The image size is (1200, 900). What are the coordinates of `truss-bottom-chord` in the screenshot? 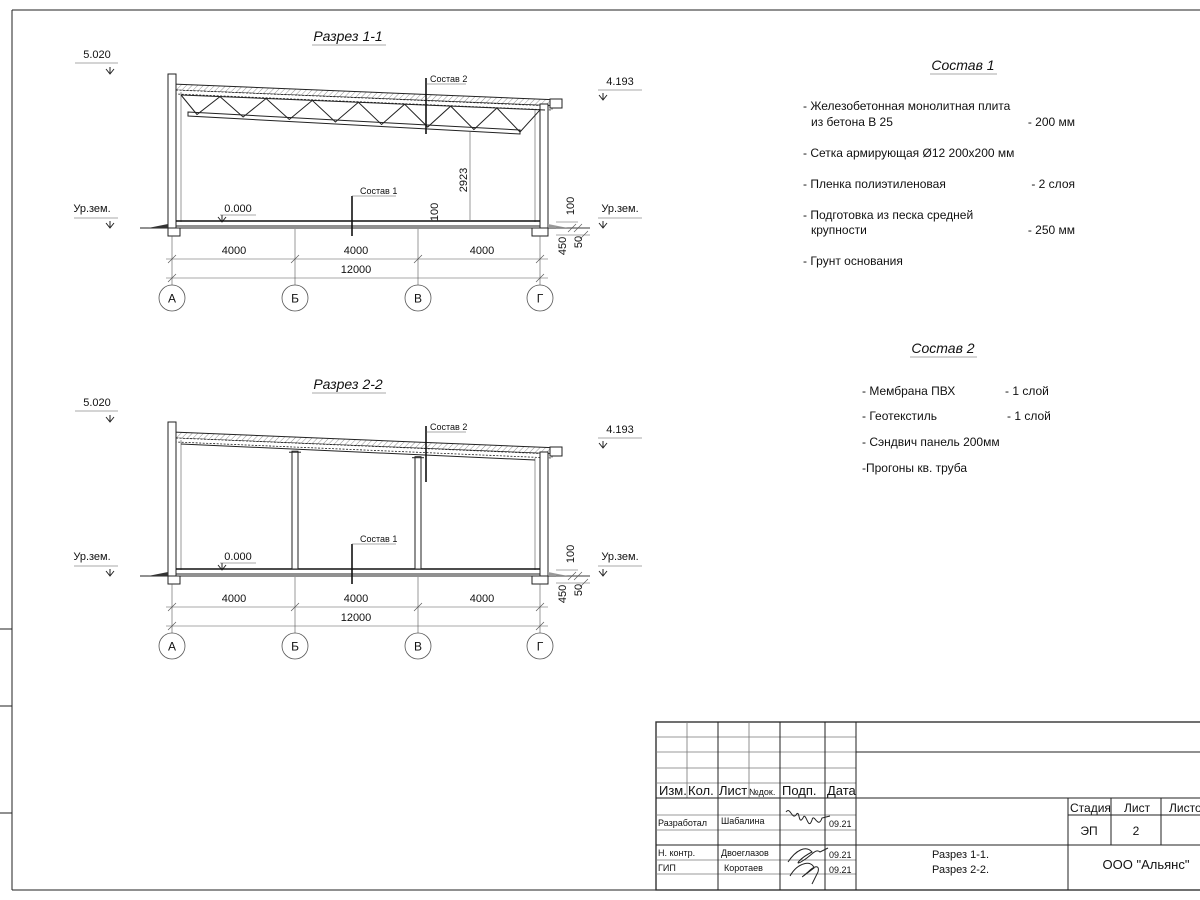 It's located at (354, 123).